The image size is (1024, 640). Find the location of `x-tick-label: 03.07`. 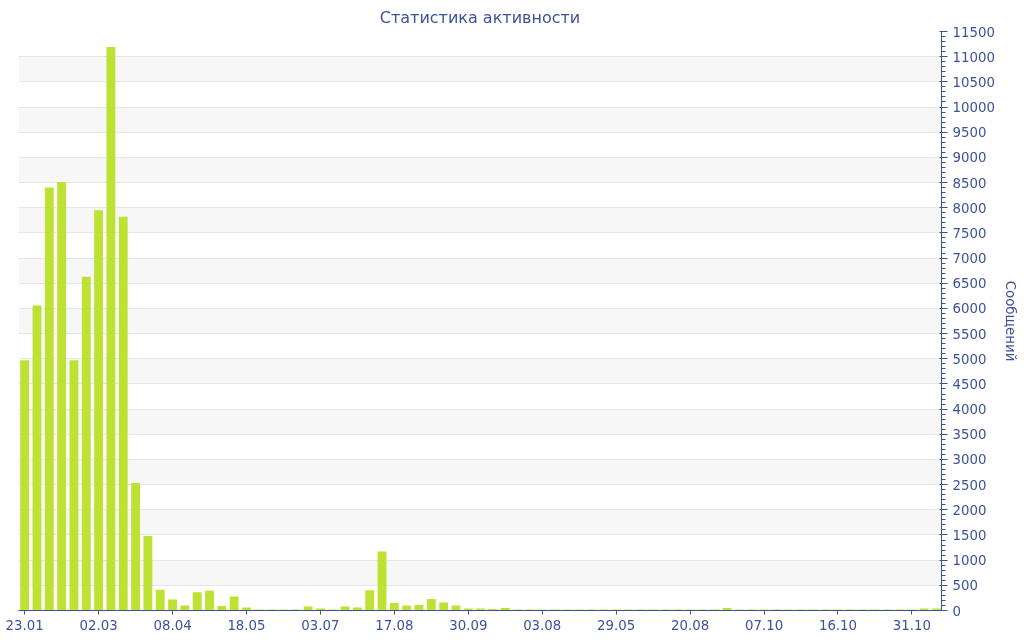

x-tick-label: 03.07 is located at coordinates (320, 625).